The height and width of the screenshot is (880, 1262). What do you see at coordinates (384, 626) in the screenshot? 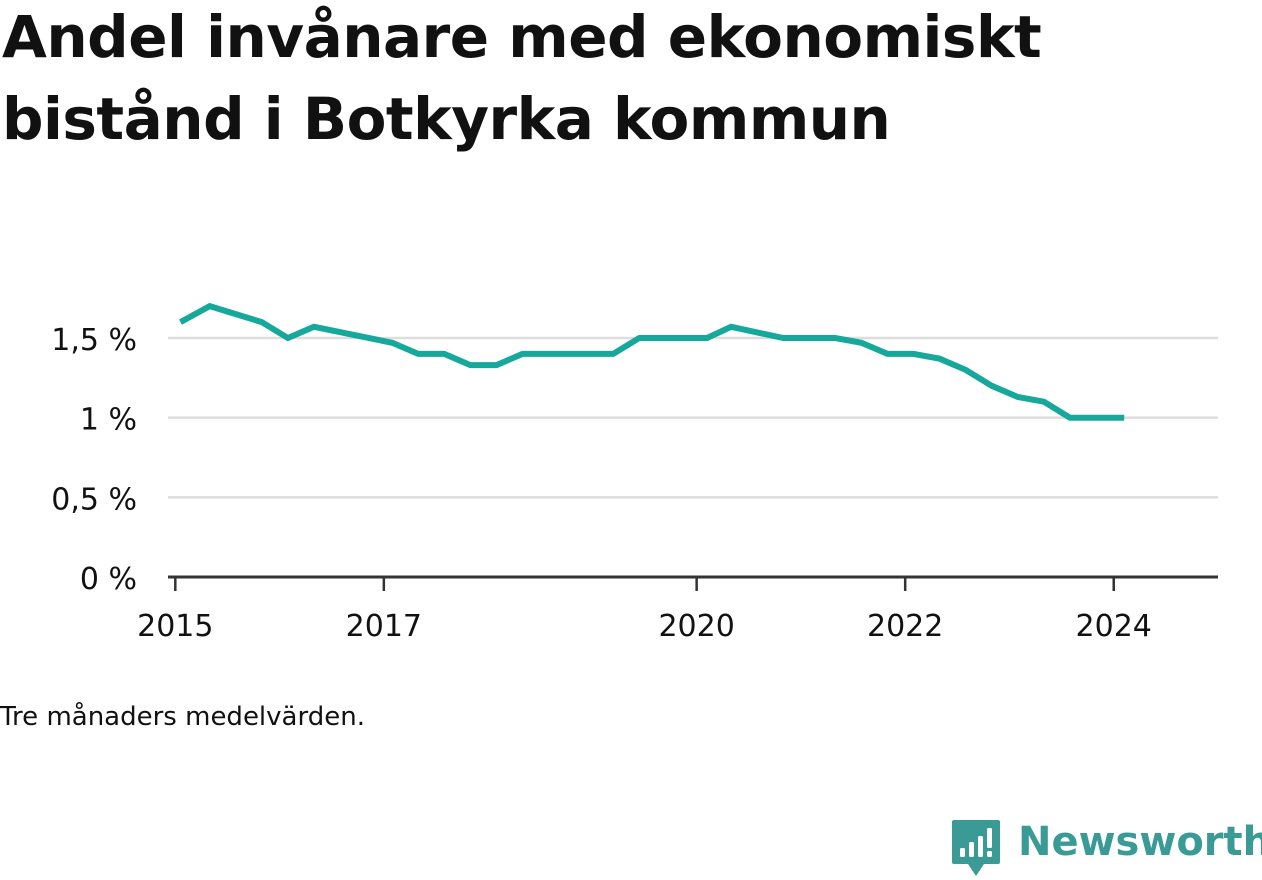
I see `x-tick-label: 2017` at bounding box center [384, 626].